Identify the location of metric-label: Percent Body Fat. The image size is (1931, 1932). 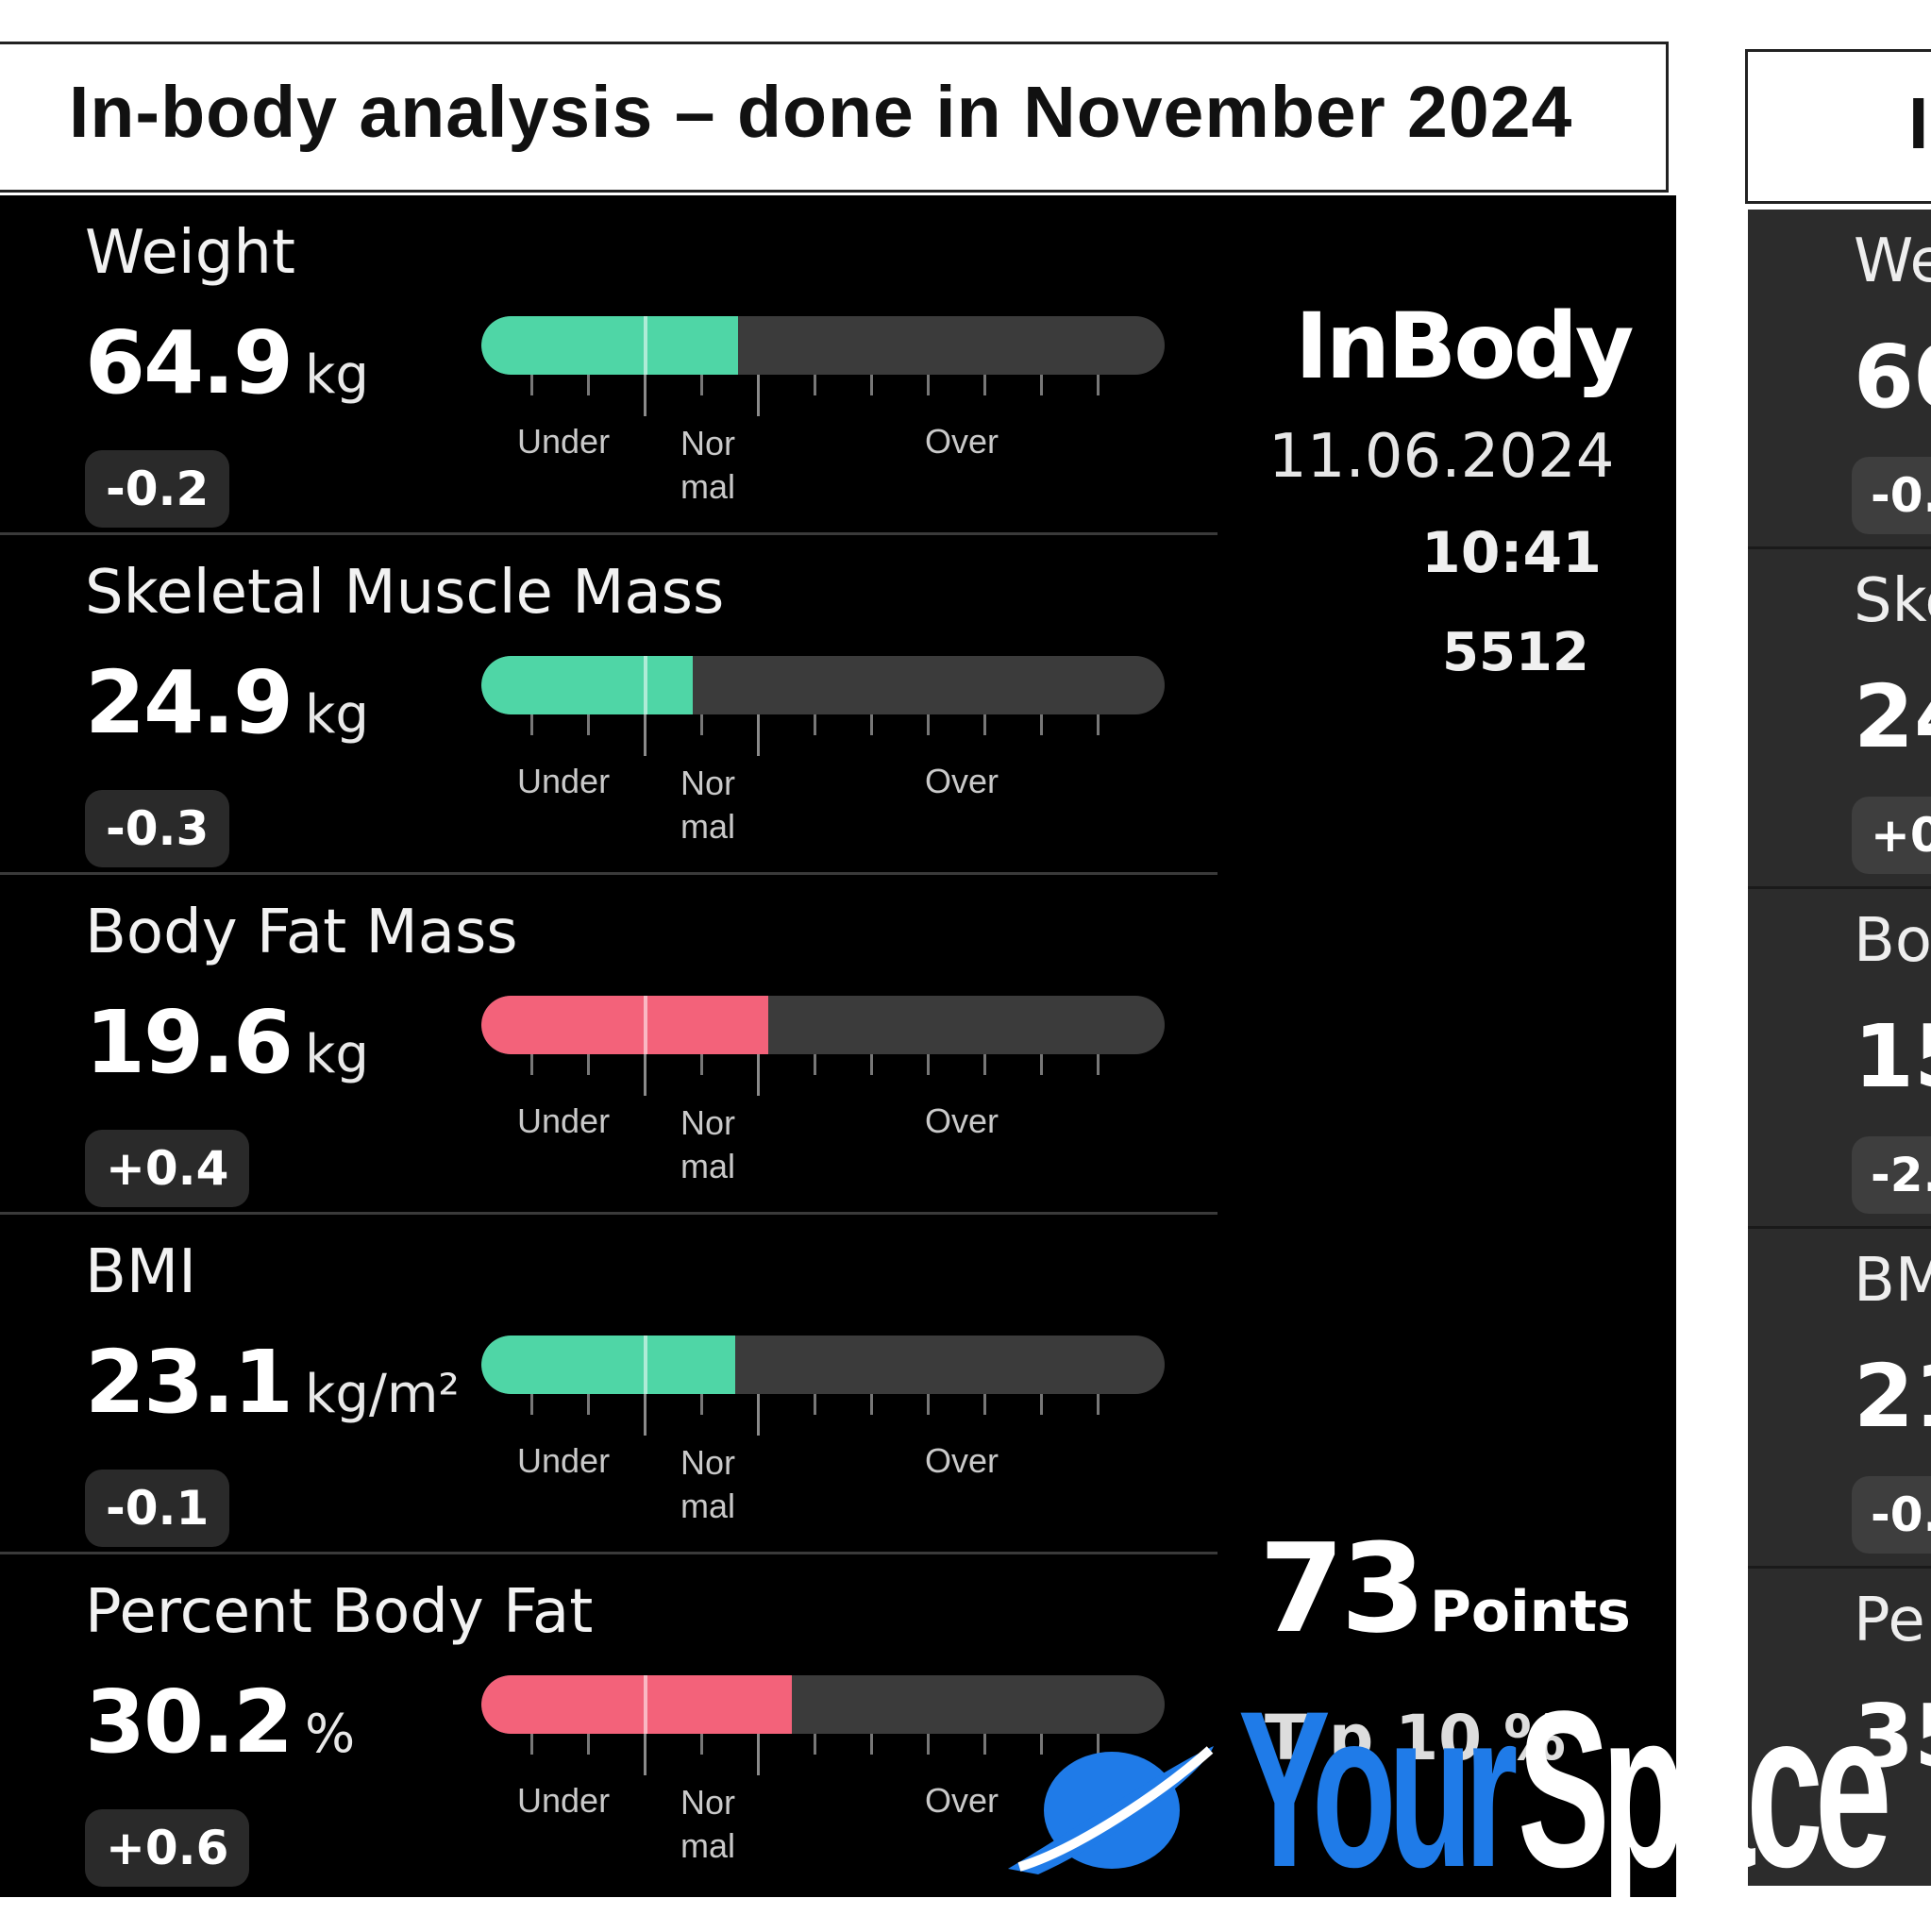
(339, 1612).